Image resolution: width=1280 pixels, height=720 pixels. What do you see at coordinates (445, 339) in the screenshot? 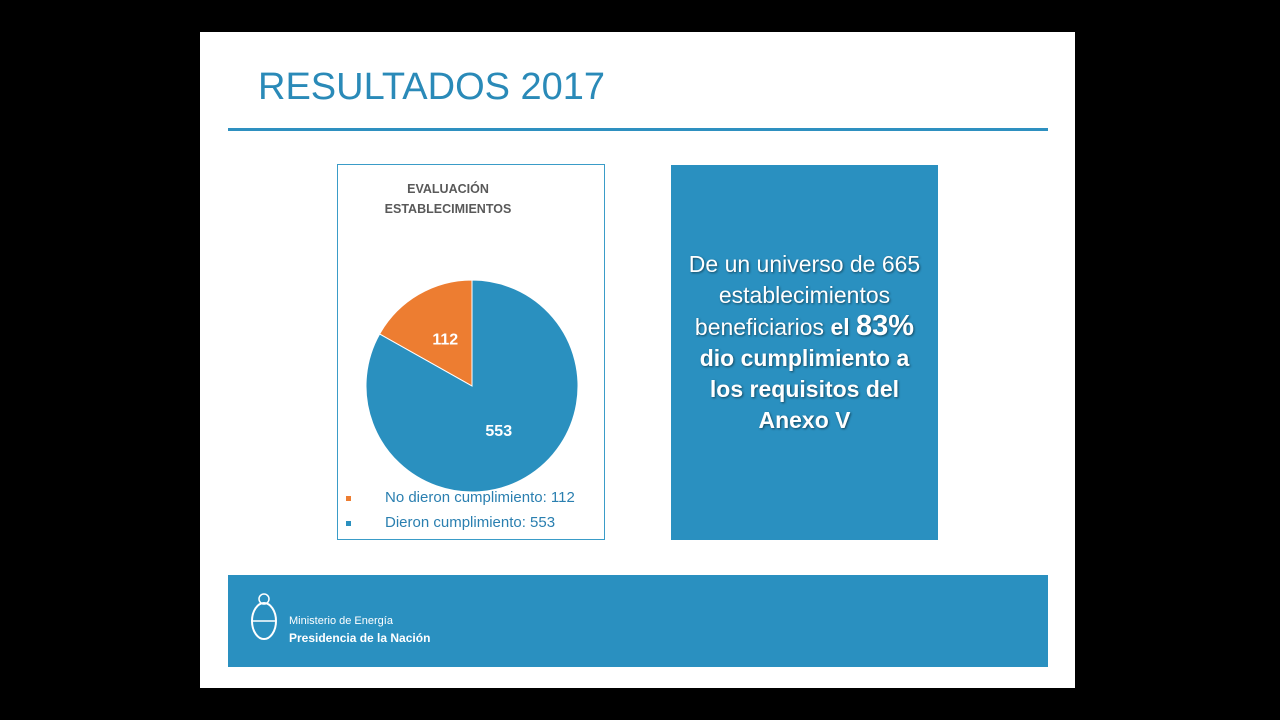
I see `data-label: 112` at bounding box center [445, 339].